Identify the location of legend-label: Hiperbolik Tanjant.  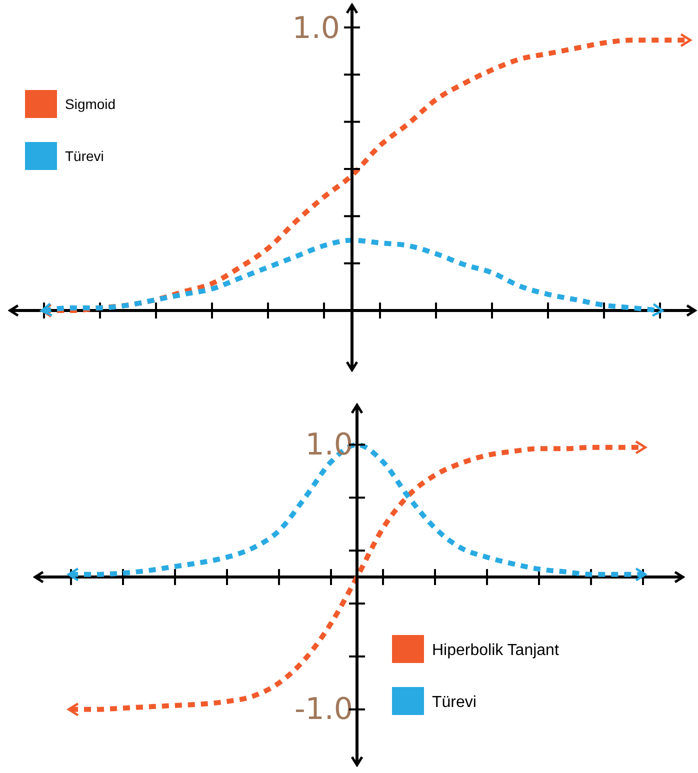
(496, 650).